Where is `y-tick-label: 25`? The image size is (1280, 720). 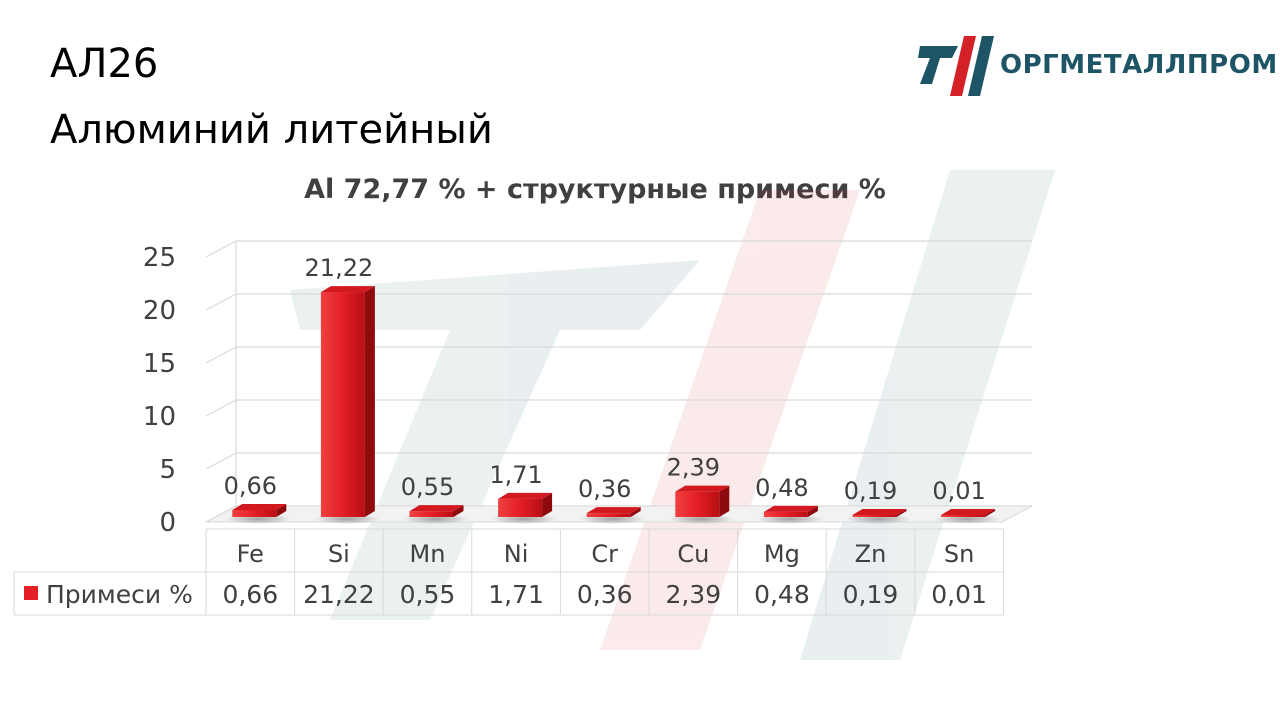 y-tick-label: 25 is located at coordinates (159, 258).